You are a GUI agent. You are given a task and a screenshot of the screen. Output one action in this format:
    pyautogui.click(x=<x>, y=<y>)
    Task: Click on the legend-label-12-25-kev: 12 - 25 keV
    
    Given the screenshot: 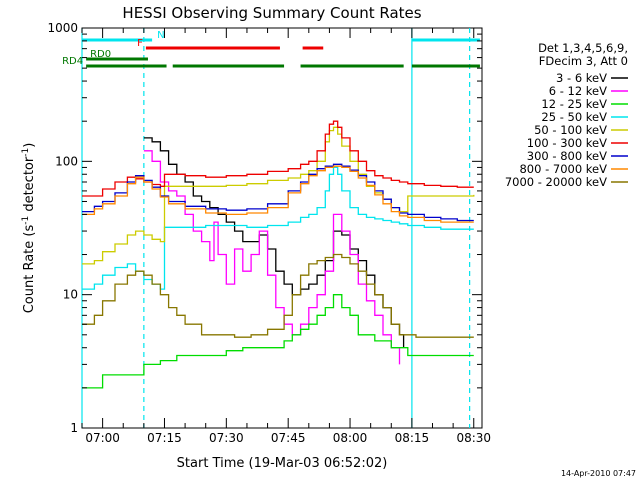 What is the action you would take?
    pyautogui.click(x=574, y=104)
    